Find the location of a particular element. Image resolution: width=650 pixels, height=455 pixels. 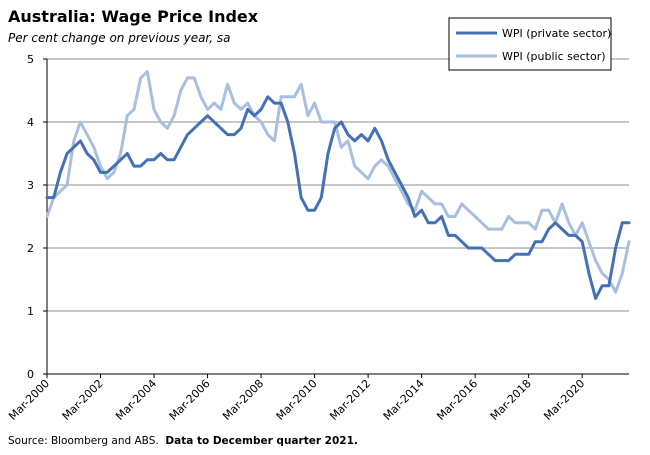

x-tick-label-Mar-2002: Mar-2002 is located at coordinates (83, 400).